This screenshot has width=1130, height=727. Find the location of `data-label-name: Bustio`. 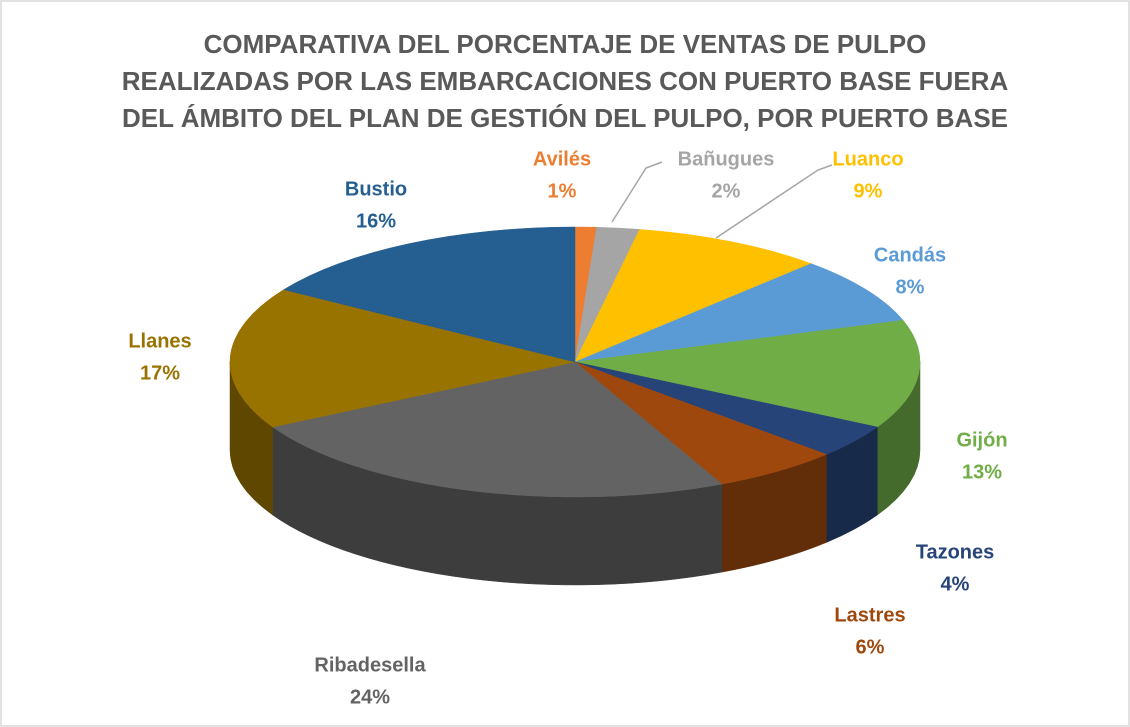

data-label-name: Bustio is located at coordinates (376, 189).